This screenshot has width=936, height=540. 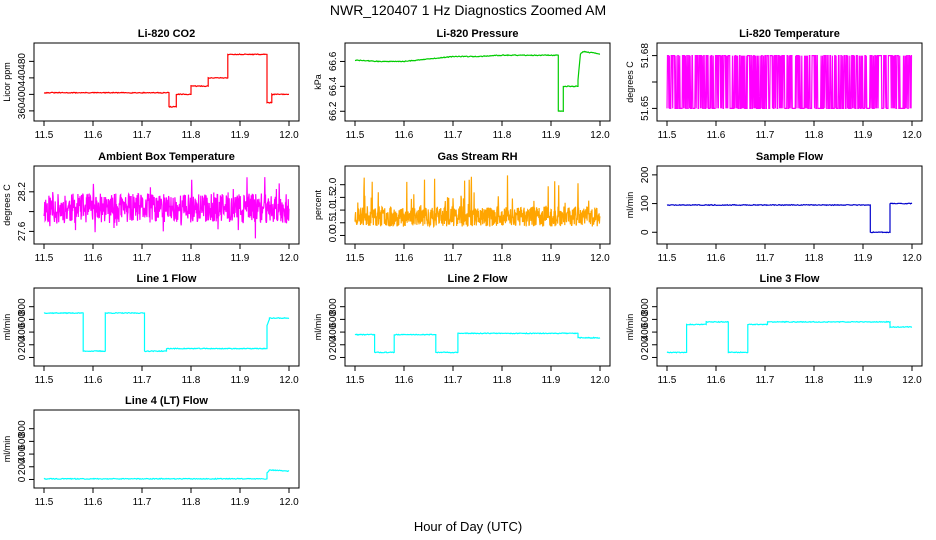 What do you see at coordinates (468, 526) in the screenshot?
I see `figure-x-label: Hour of Day (UTC)` at bounding box center [468, 526].